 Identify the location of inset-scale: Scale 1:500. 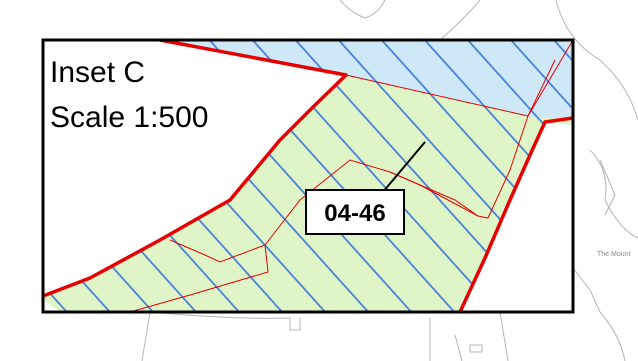
(129, 117).